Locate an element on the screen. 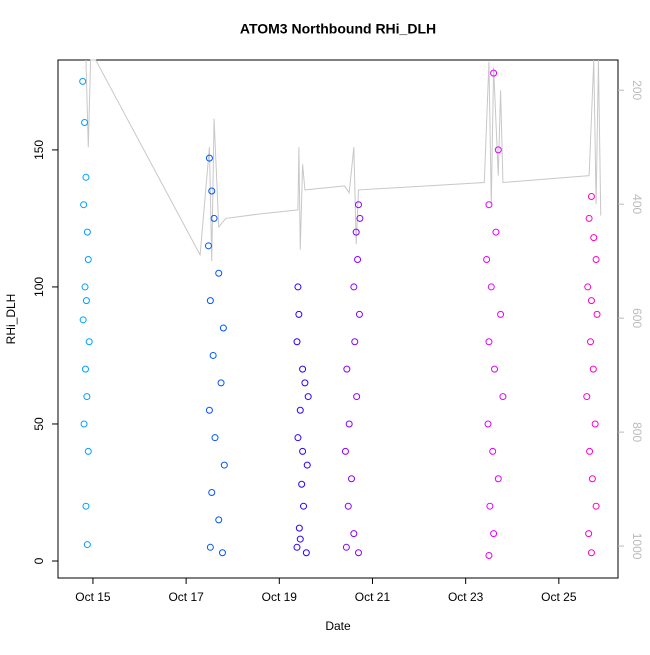  y-axis-label: RHi_DLH is located at coordinates (11, 319).